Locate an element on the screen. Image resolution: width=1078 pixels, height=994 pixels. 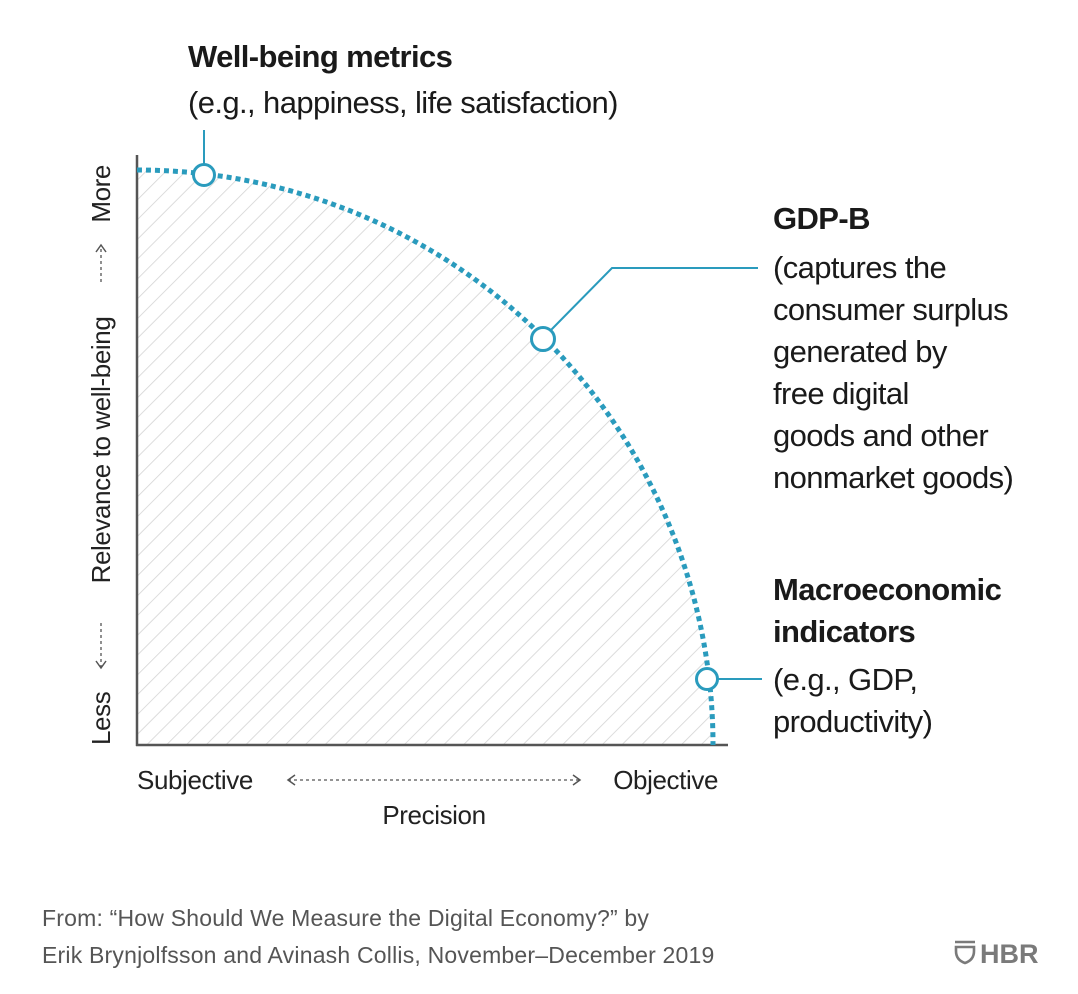
gdp-b-line: free digital is located at coordinates (841, 393).